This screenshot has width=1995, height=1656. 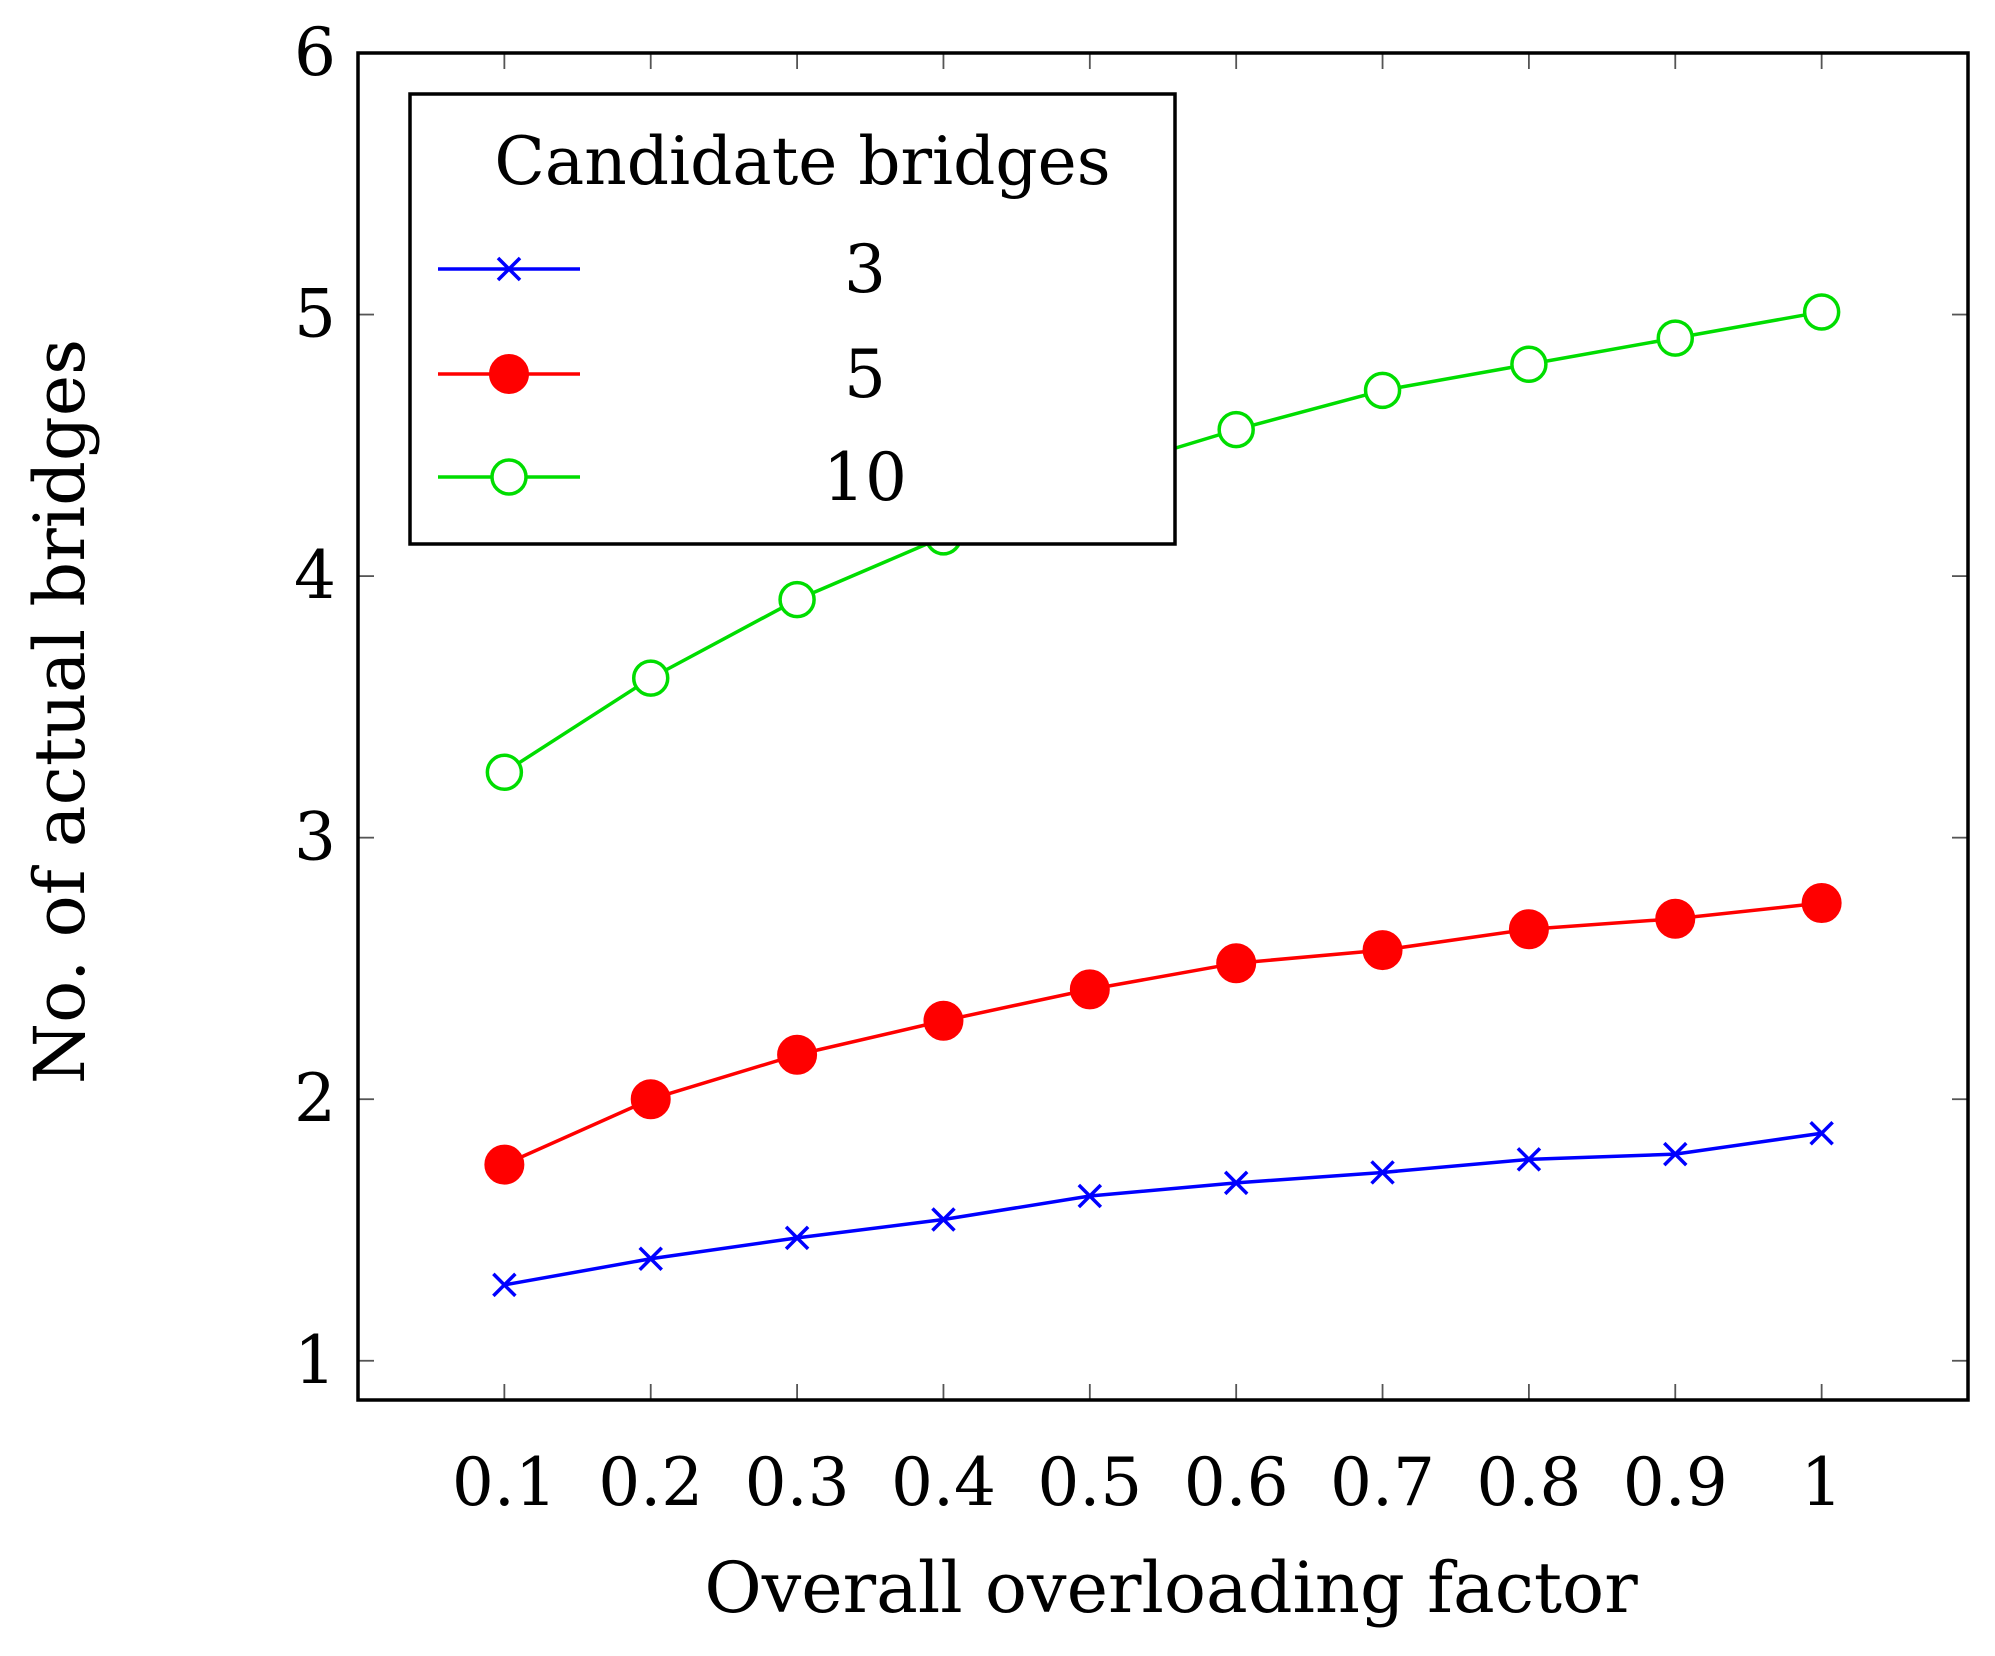 What do you see at coordinates (504, 1482) in the screenshot?
I see `x-tick-label: 0.1` at bounding box center [504, 1482].